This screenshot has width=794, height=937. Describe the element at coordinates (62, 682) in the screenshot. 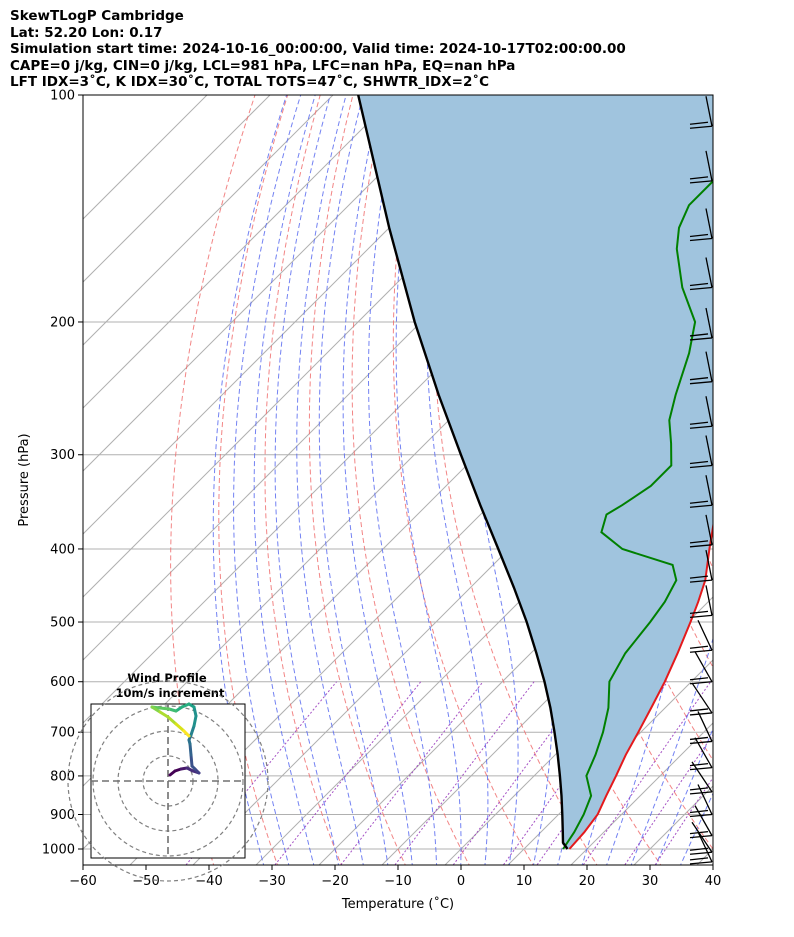

I see `y-tick-label: 600` at that location.